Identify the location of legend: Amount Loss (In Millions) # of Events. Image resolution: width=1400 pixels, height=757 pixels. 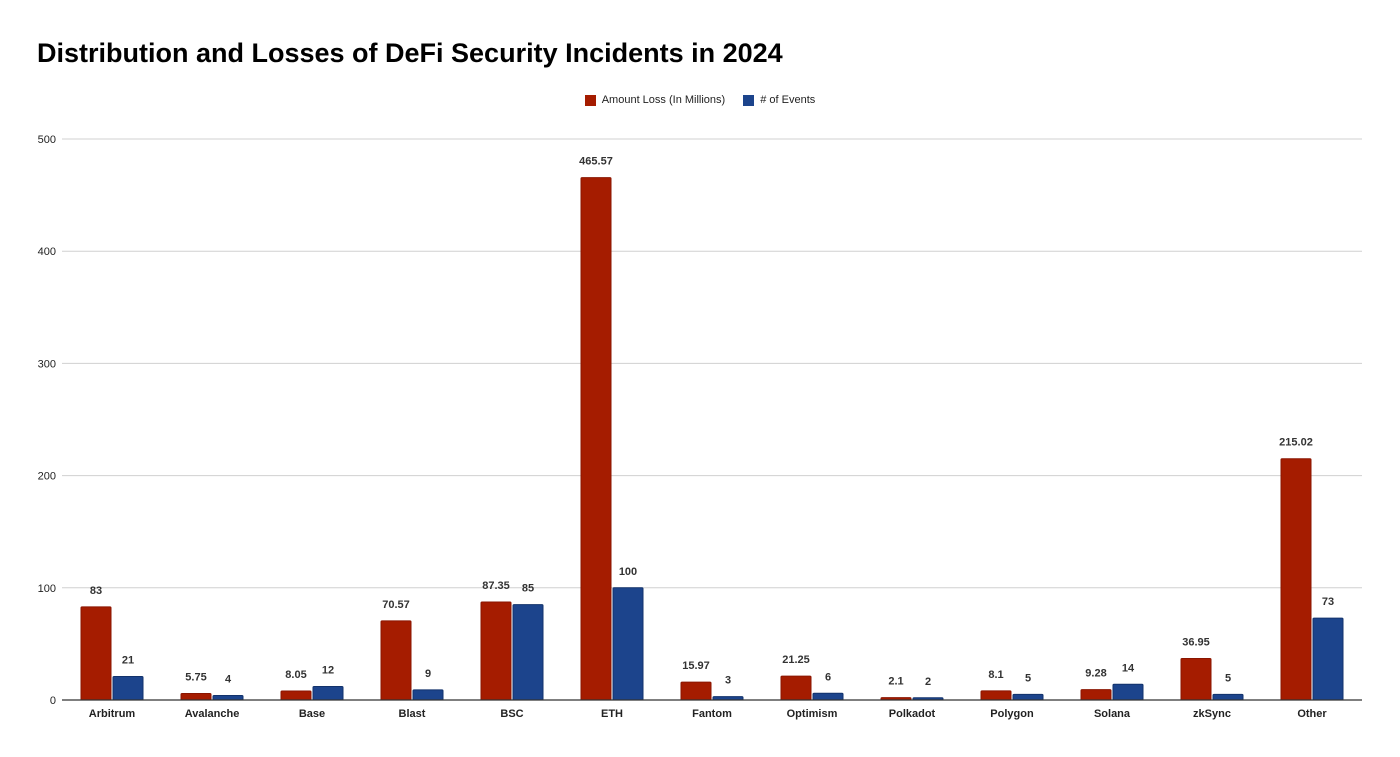
(700, 100).